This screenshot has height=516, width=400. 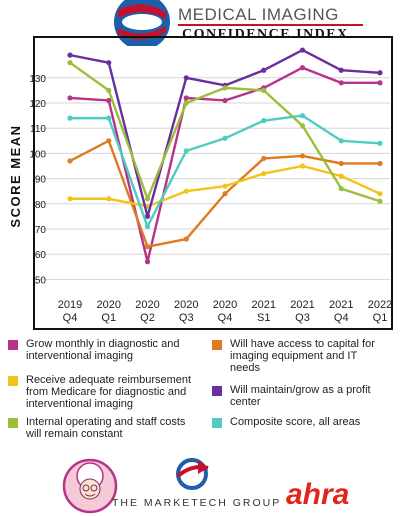 I want to click on legend-label: Will maintain/grow as a profit center, so click(x=300, y=396).